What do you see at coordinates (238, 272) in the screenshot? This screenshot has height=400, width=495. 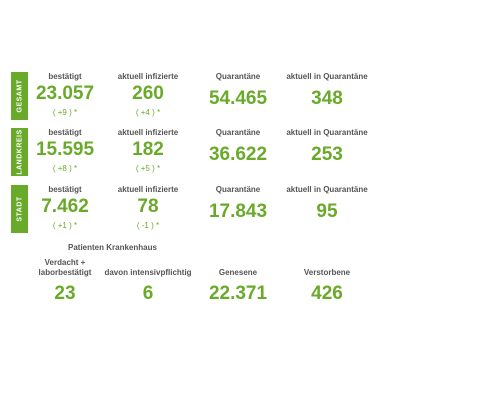 I see `stat-label: Genesene` at bounding box center [238, 272].